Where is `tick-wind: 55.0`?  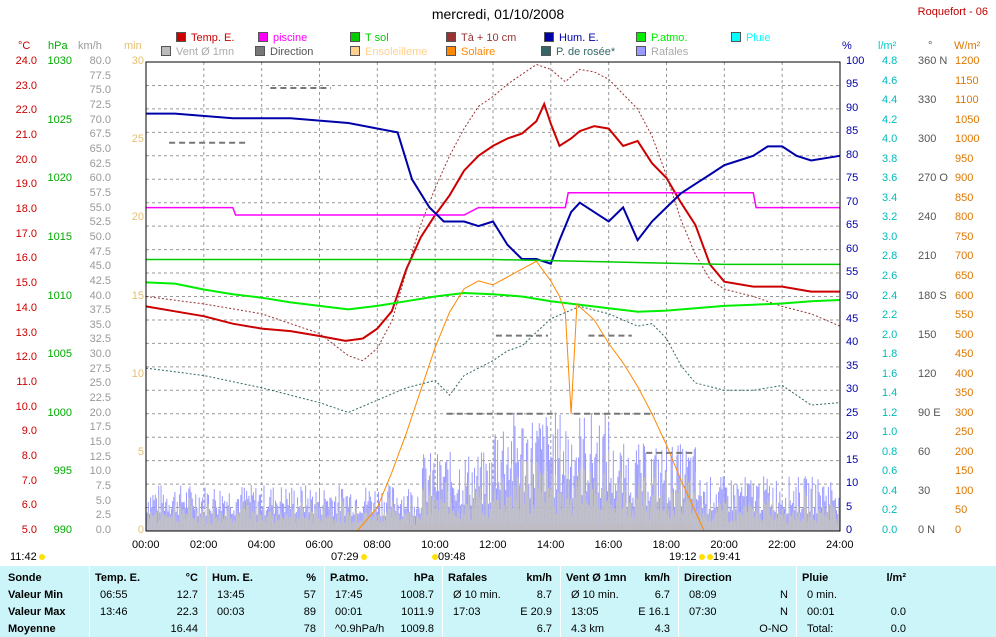
tick-wind: 55.0 is located at coordinates (100, 207).